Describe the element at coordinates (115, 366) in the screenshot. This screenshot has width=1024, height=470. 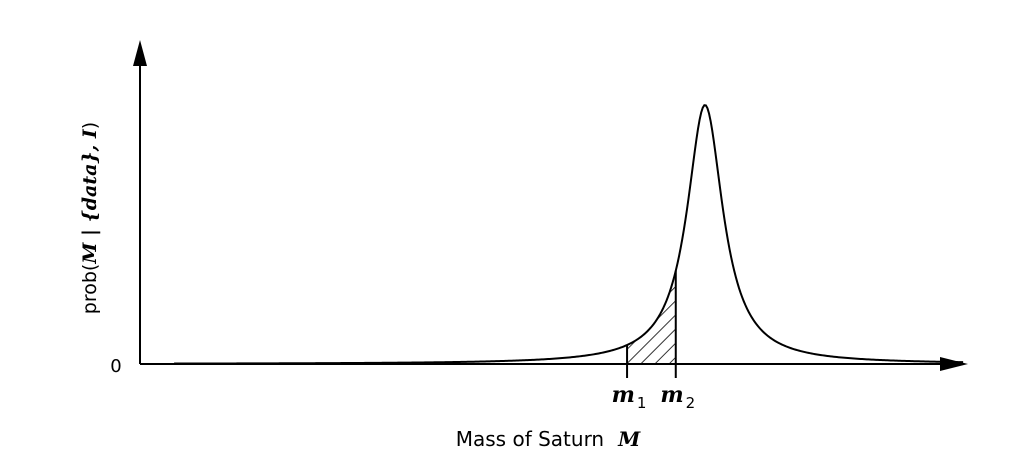
I see `y-tick-label-zero: 0` at that location.